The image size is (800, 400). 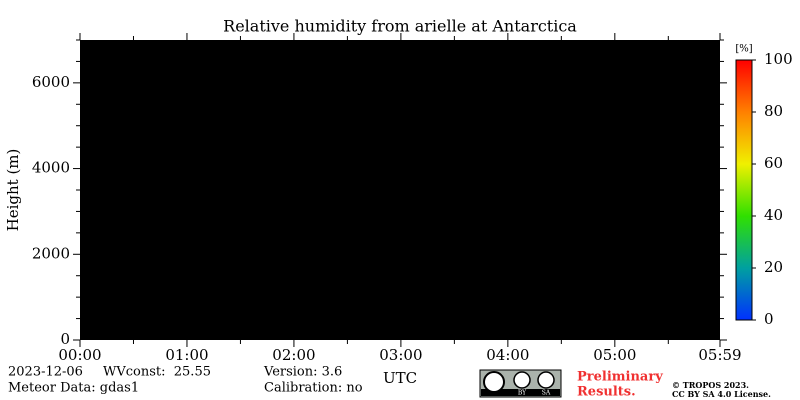 What do you see at coordinates (614, 355) in the screenshot?
I see `x-tick-label: 05:00` at bounding box center [614, 355].